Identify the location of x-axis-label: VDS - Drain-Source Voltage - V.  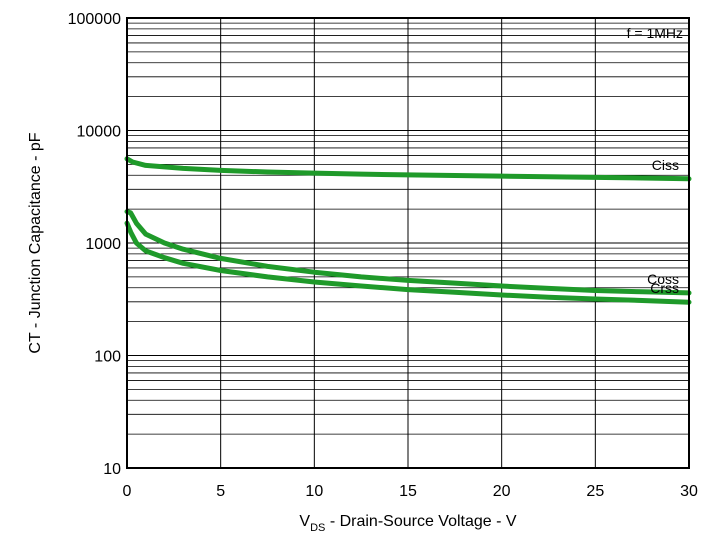
(407, 523).